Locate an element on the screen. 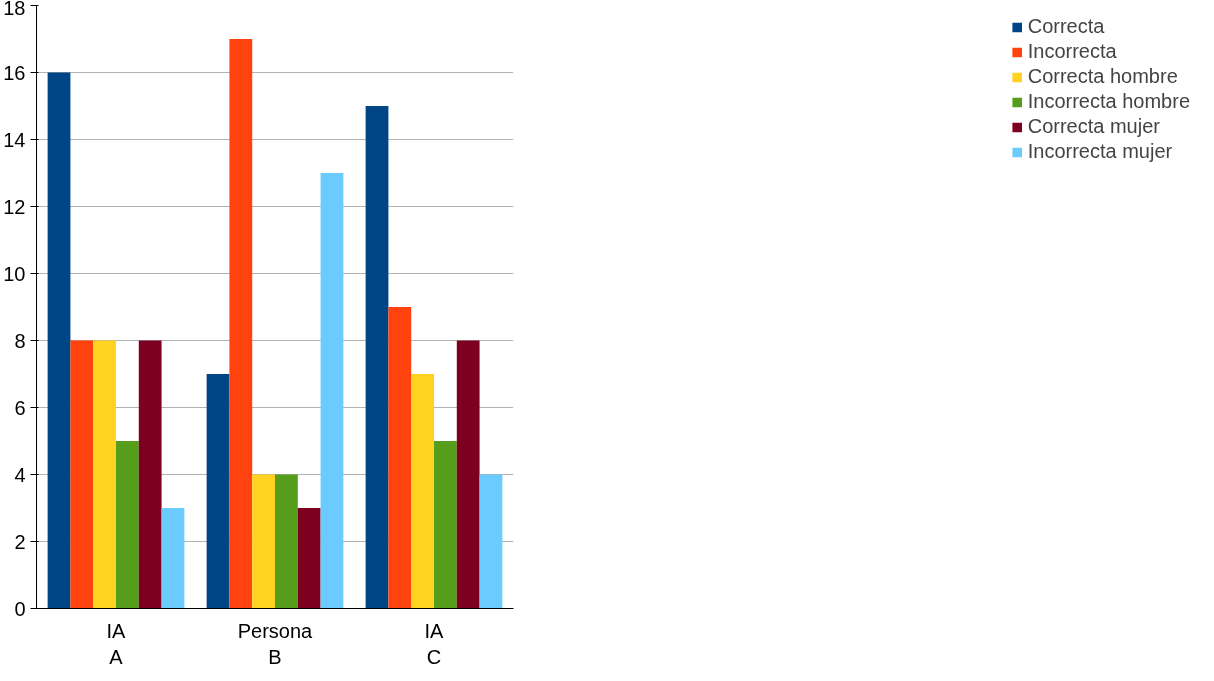  x-tick-label: Persona B is located at coordinates (275, 643).